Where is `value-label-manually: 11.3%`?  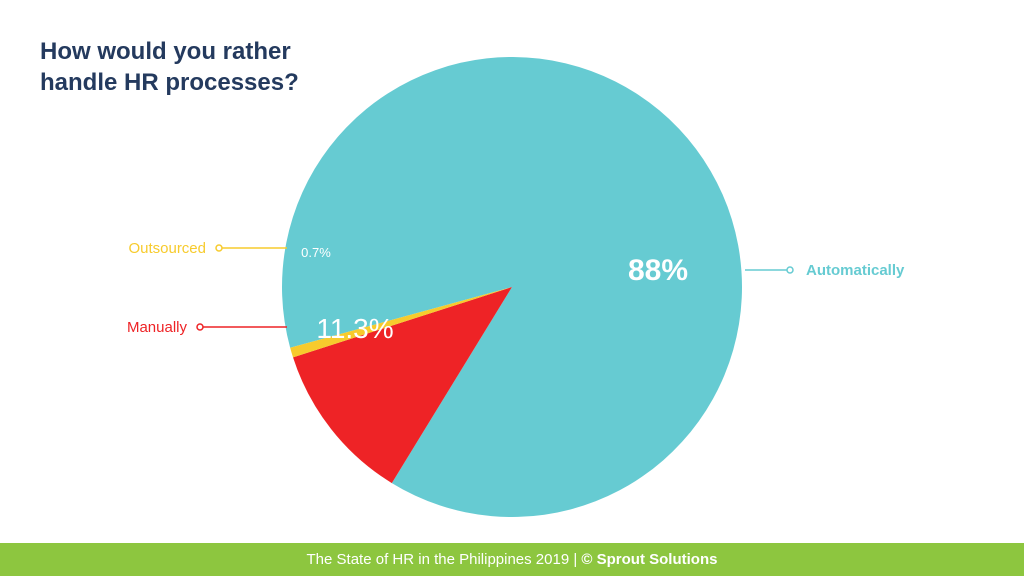 value-label-manually: 11.3% is located at coordinates (354, 328).